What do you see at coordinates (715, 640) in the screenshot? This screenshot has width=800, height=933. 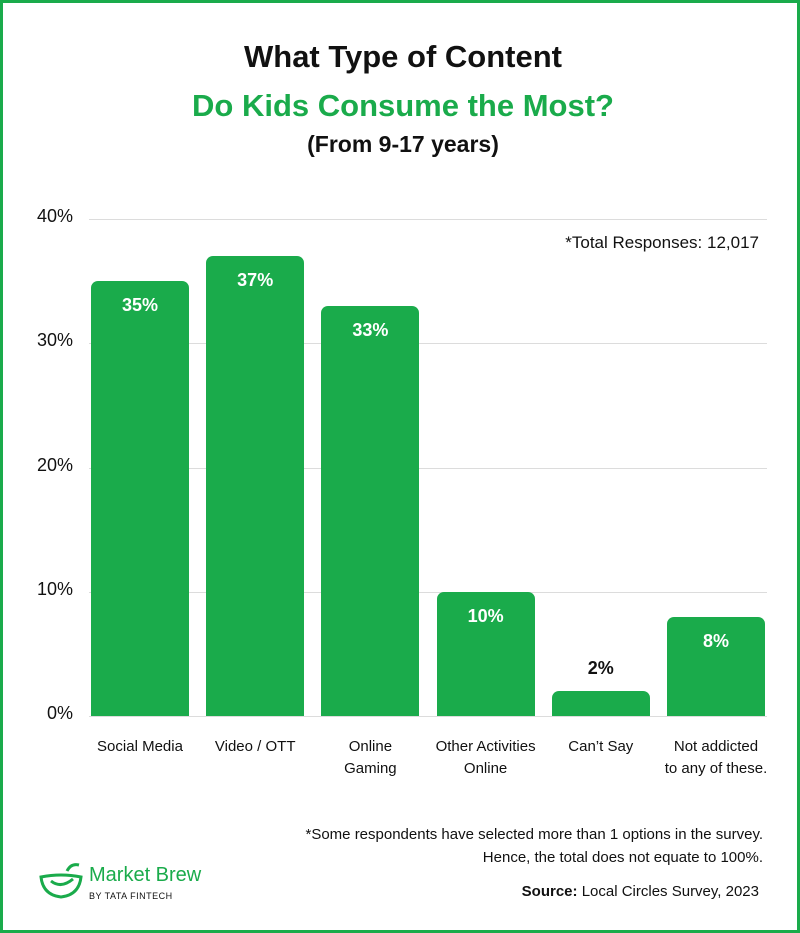 I see `bar-value-label: 8%` at bounding box center [715, 640].